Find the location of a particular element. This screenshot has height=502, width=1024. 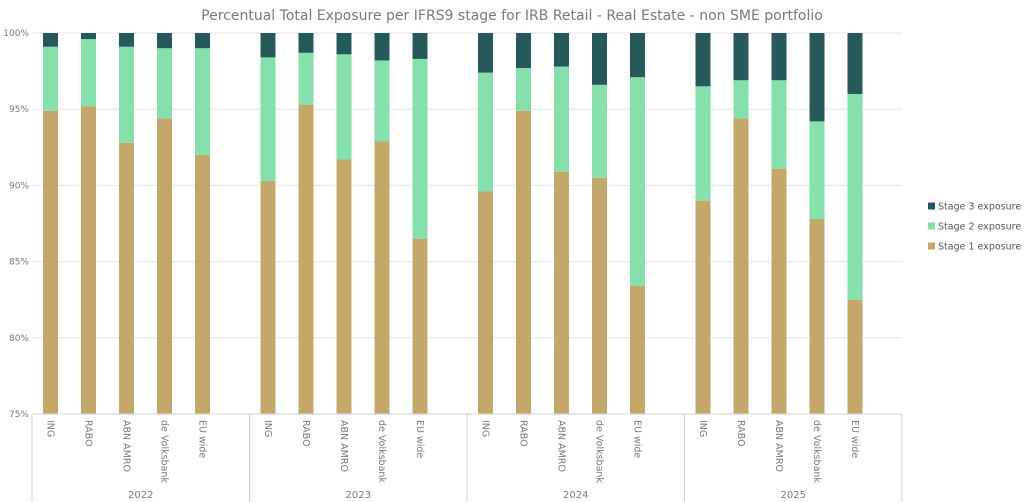

legend-label: Stage 1 exposure is located at coordinates (979, 247).